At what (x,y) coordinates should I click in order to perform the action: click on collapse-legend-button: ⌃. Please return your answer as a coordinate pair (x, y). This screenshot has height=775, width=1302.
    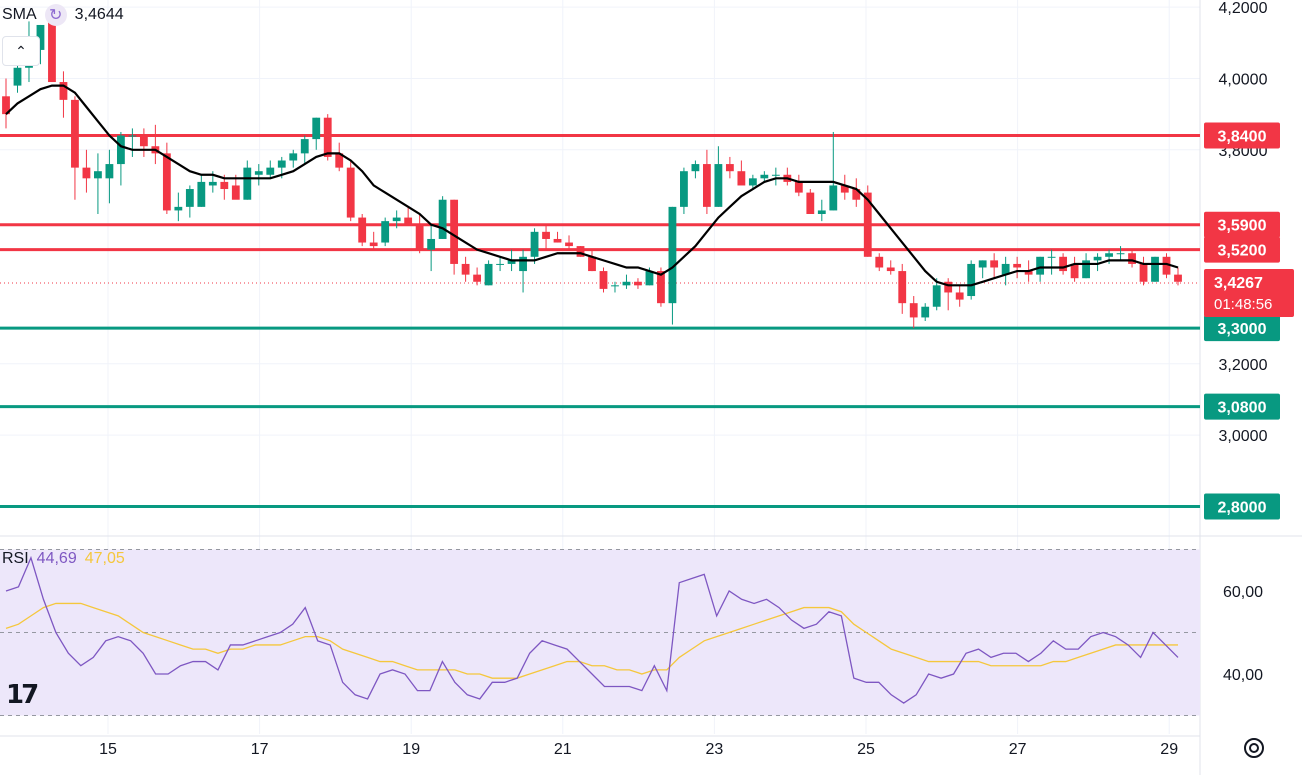
    Looking at the image, I should click on (21, 51).